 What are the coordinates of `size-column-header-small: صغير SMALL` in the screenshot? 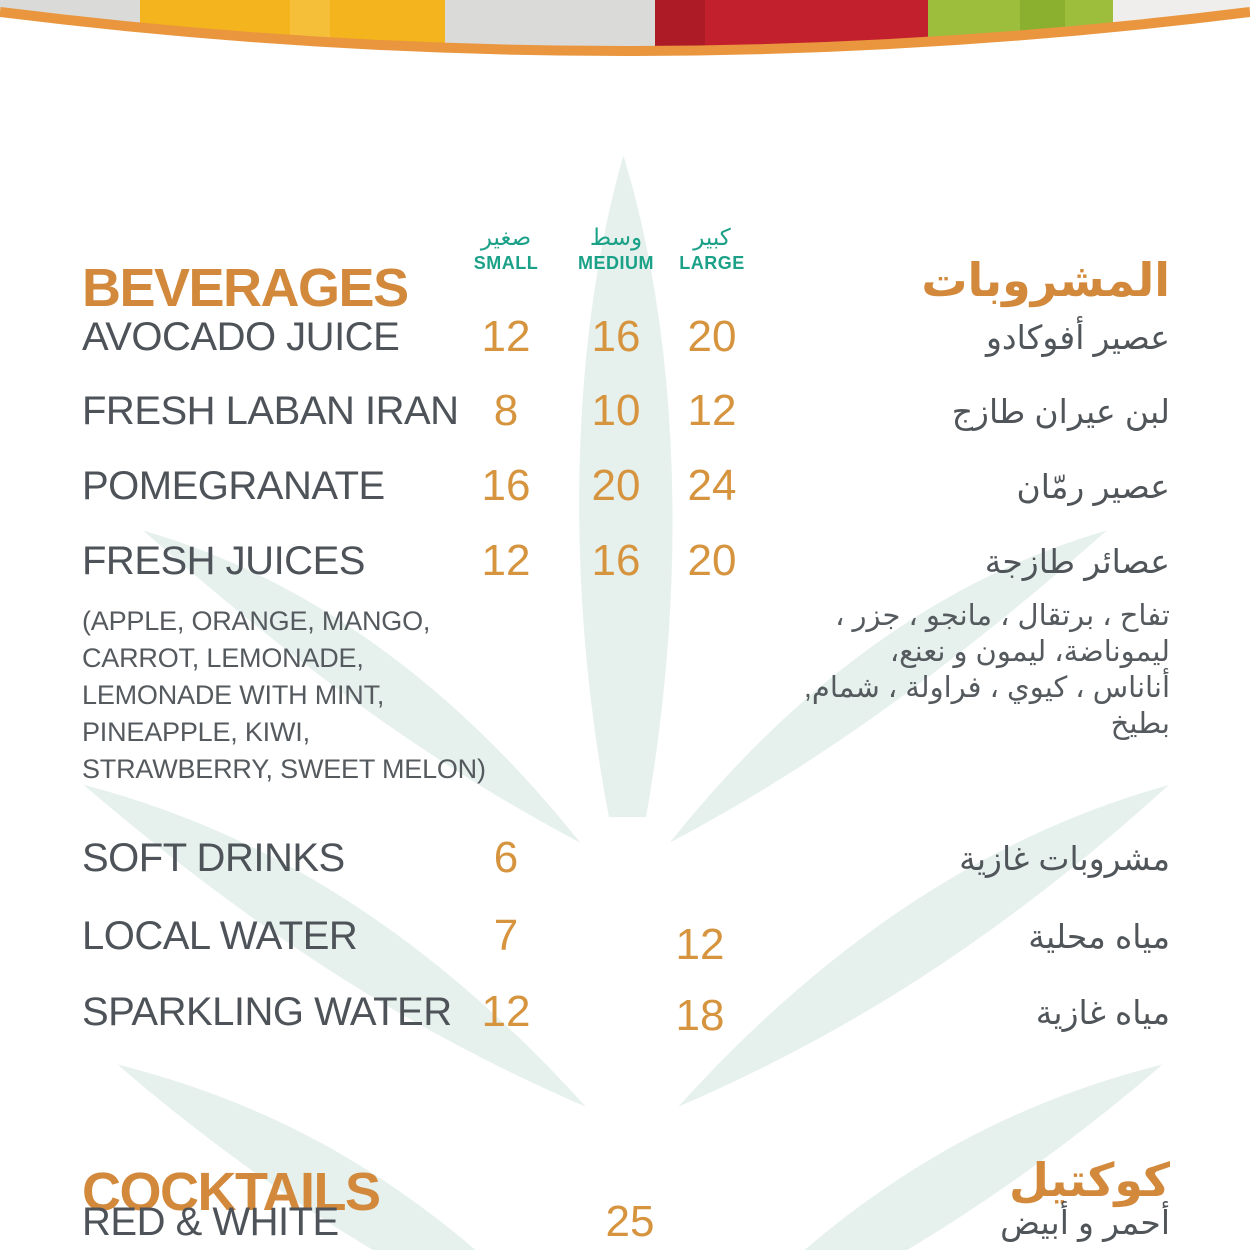 It's located at (506, 248).